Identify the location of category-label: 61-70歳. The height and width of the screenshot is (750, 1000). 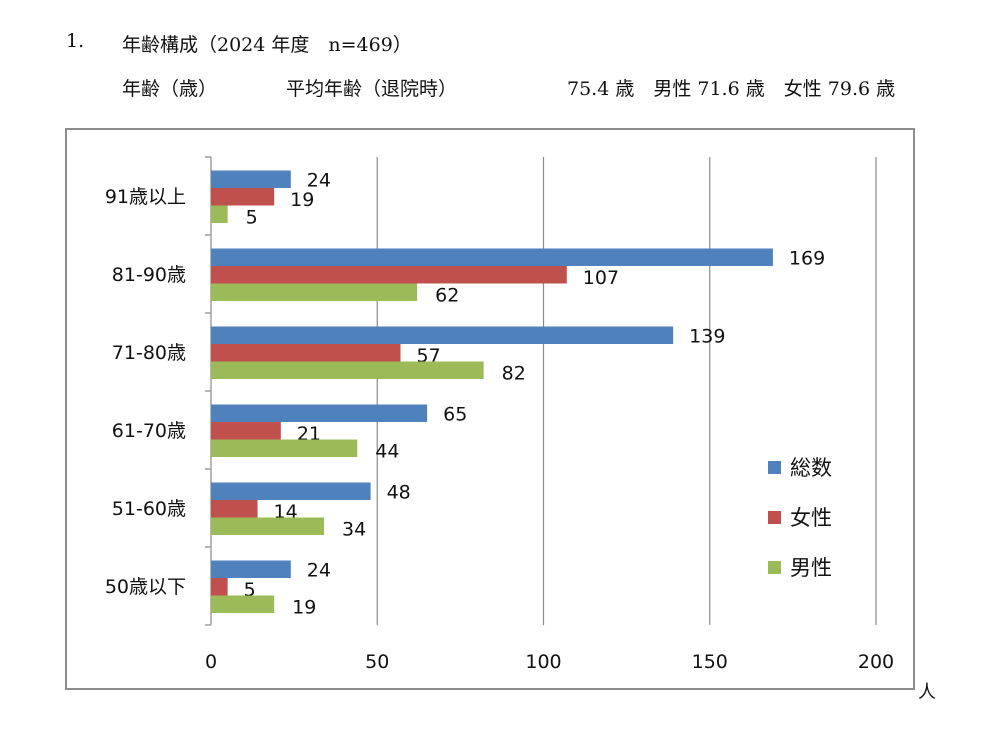
(149, 431).